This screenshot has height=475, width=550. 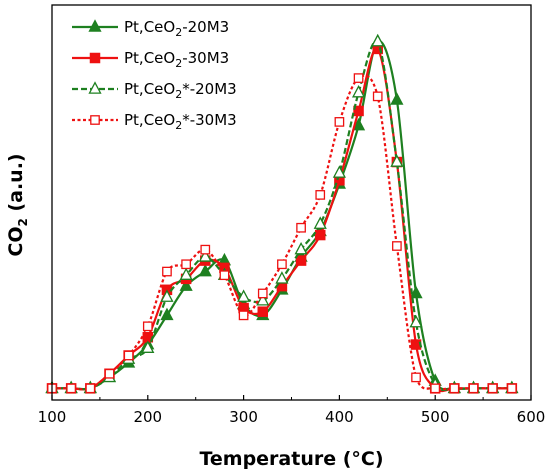 I want to click on y-axis-title: CO2 (a.u.), so click(x=17, y=204).